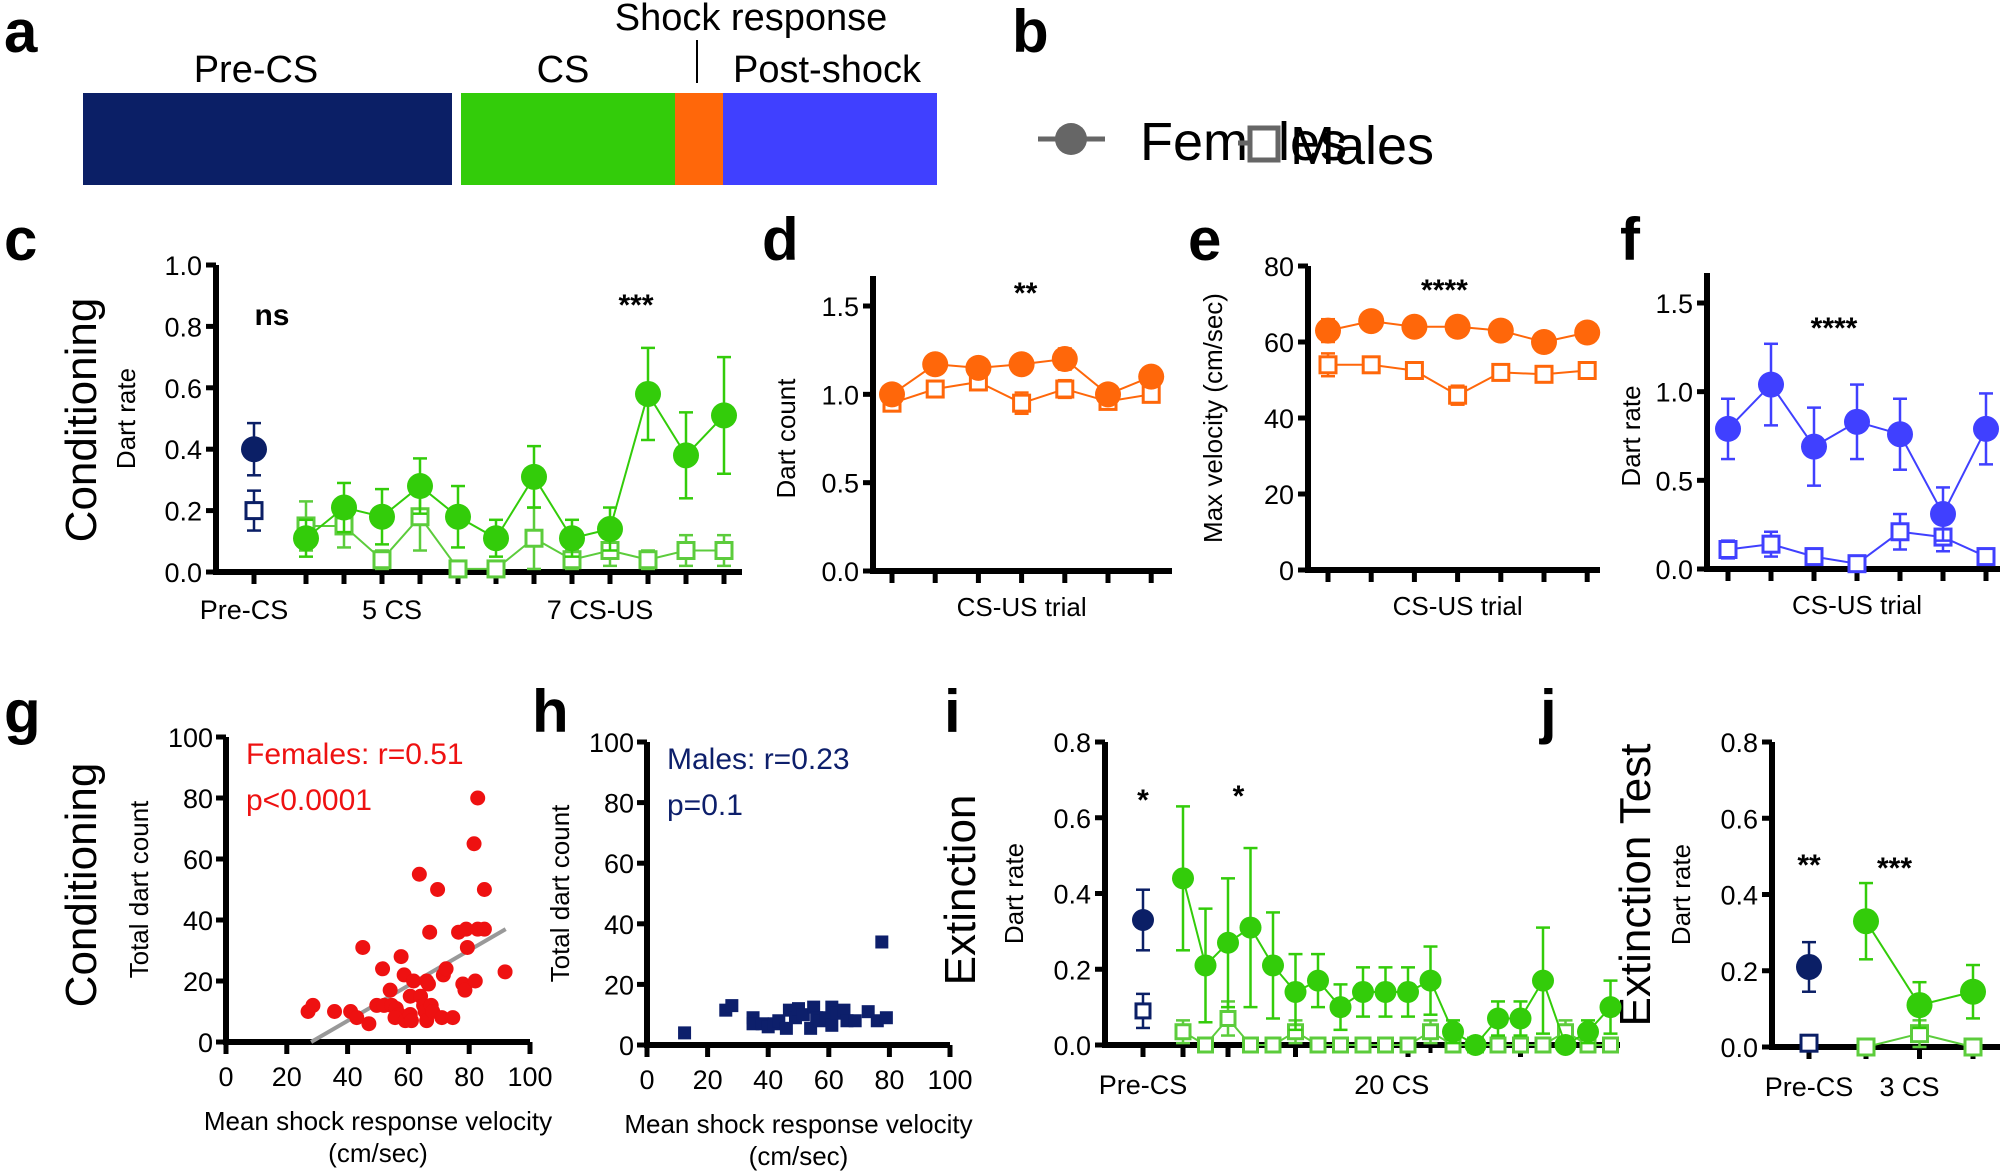 This screenshot has width=2008, height=1174. What do you see at coordinates (971, 449) in the screenshot?
I see `panel-d-chart: 0.0 0.5 1.0 1.5 CS-US trial Dart count **` at bounding box center [971, 449].